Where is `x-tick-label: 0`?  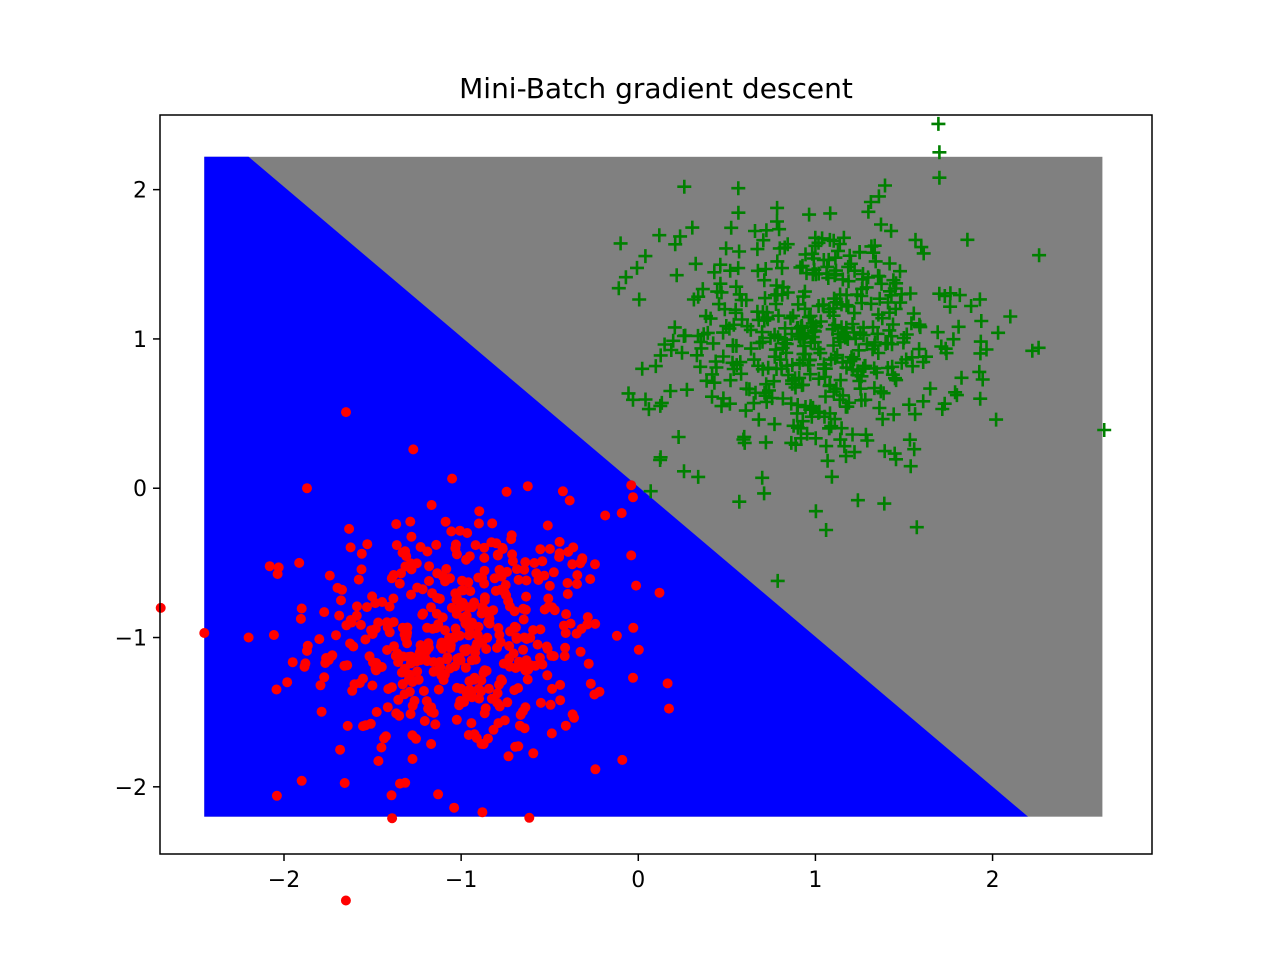 x-tick-label: 0 is located at coordinates (638, 880).